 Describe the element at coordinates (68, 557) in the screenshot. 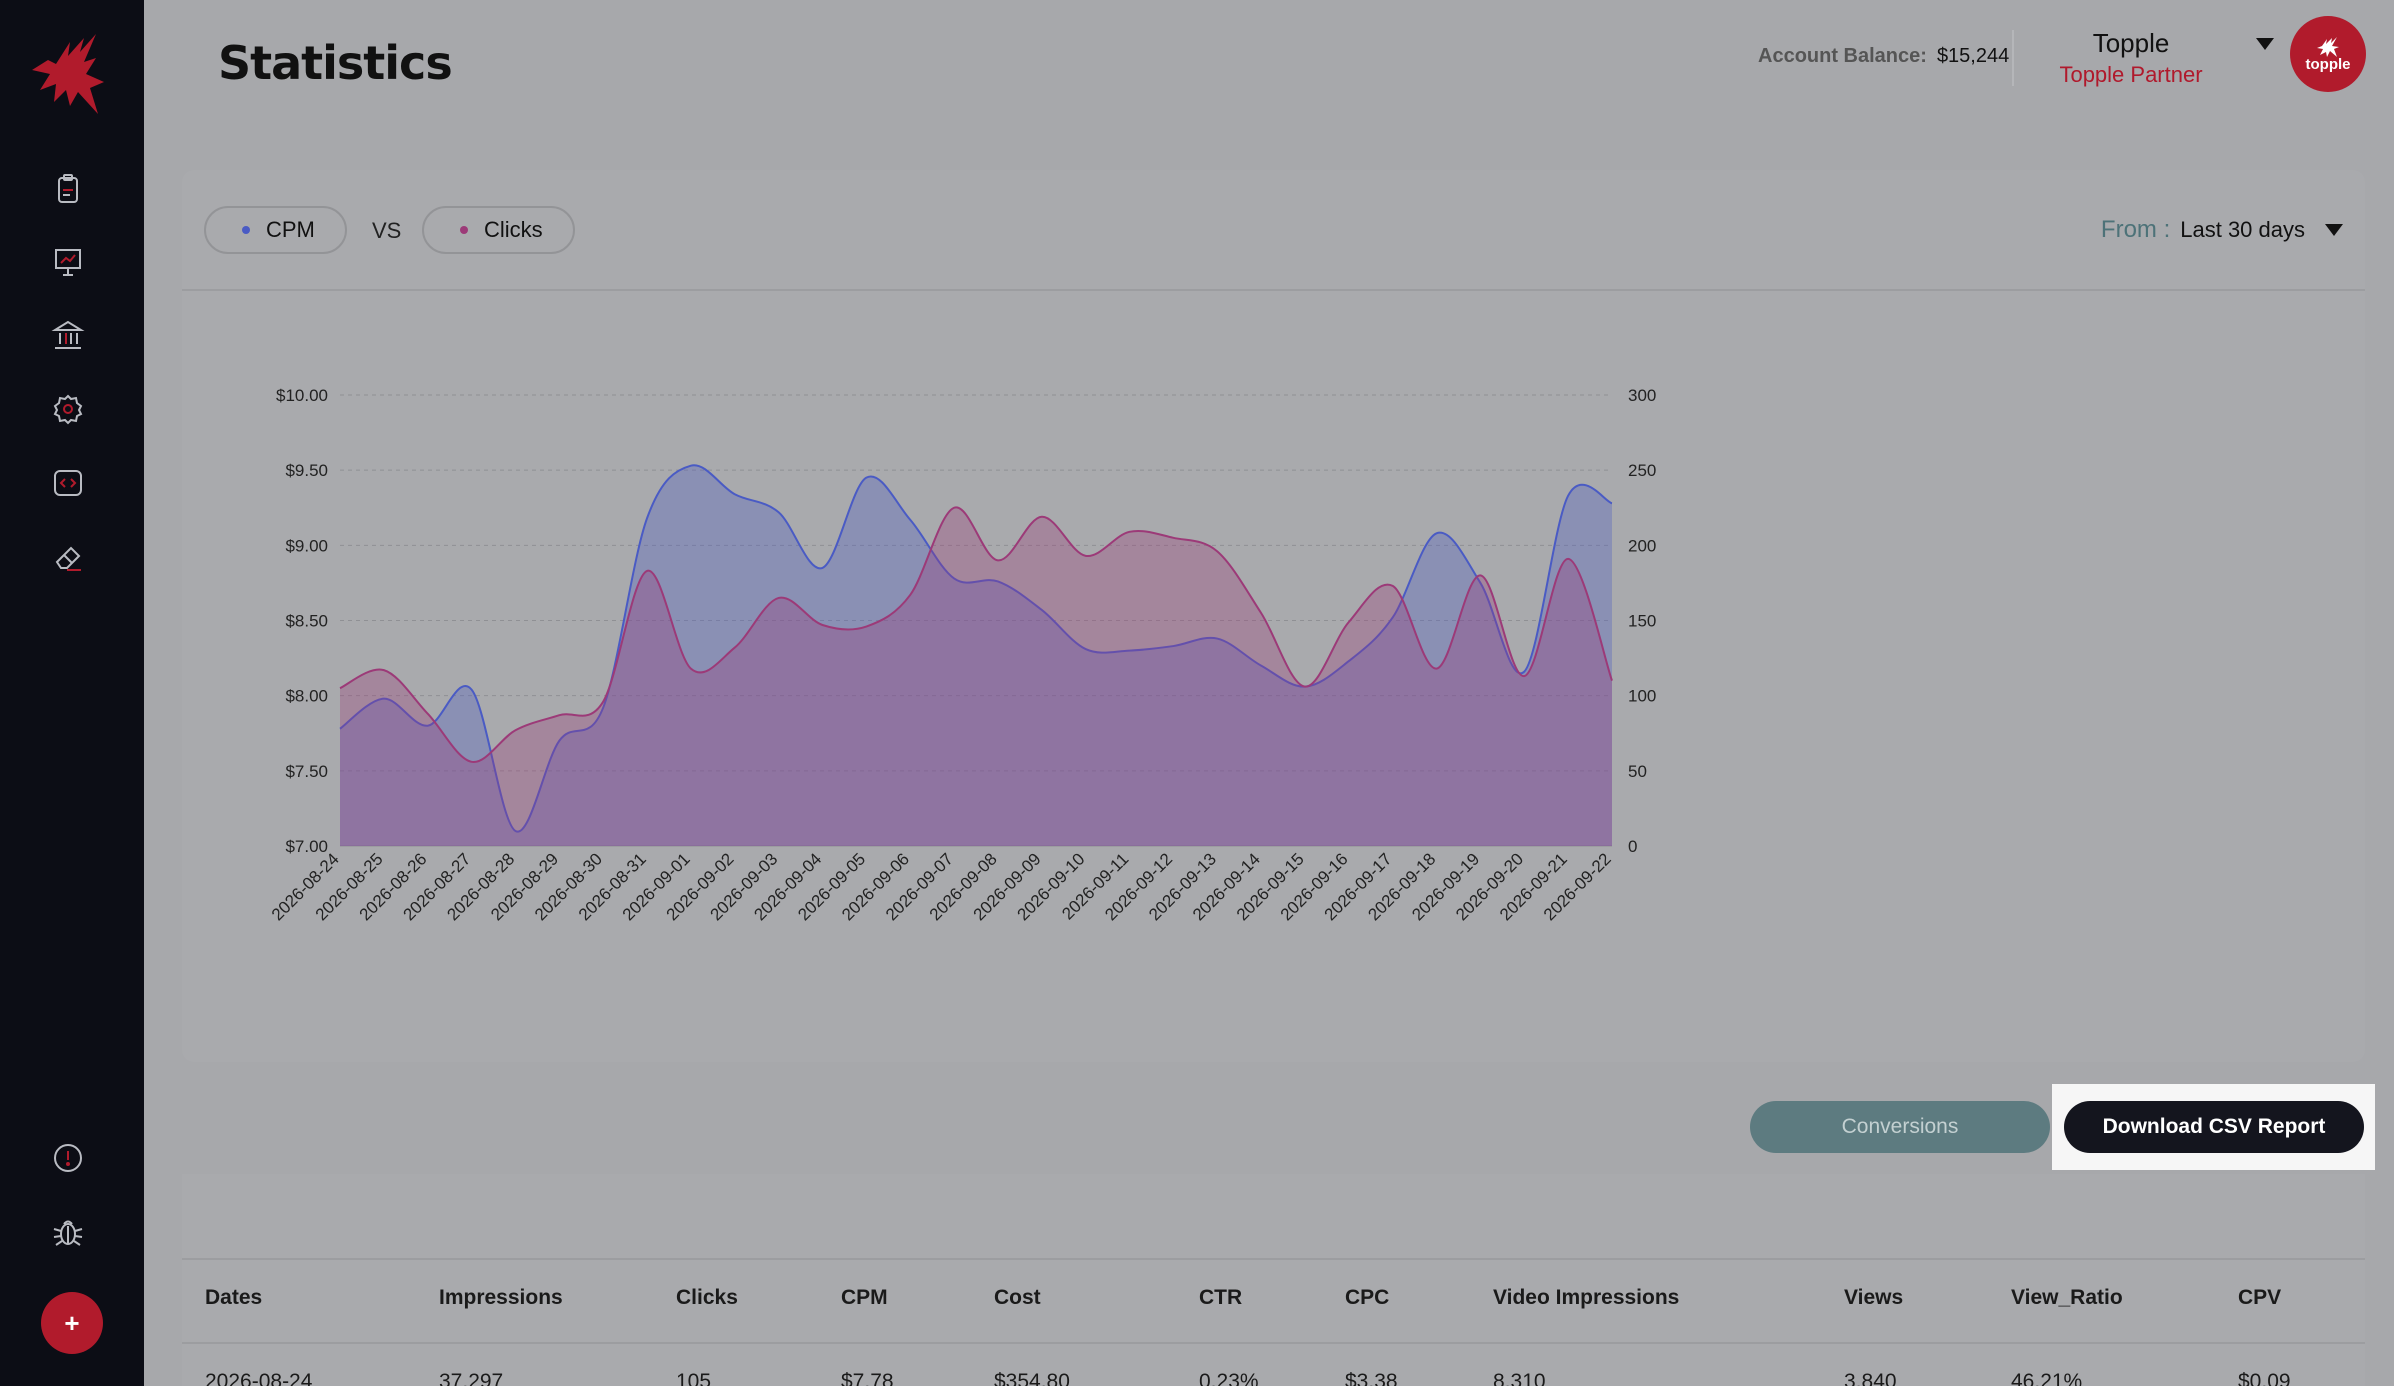

I see `eraser-icon` at that location.